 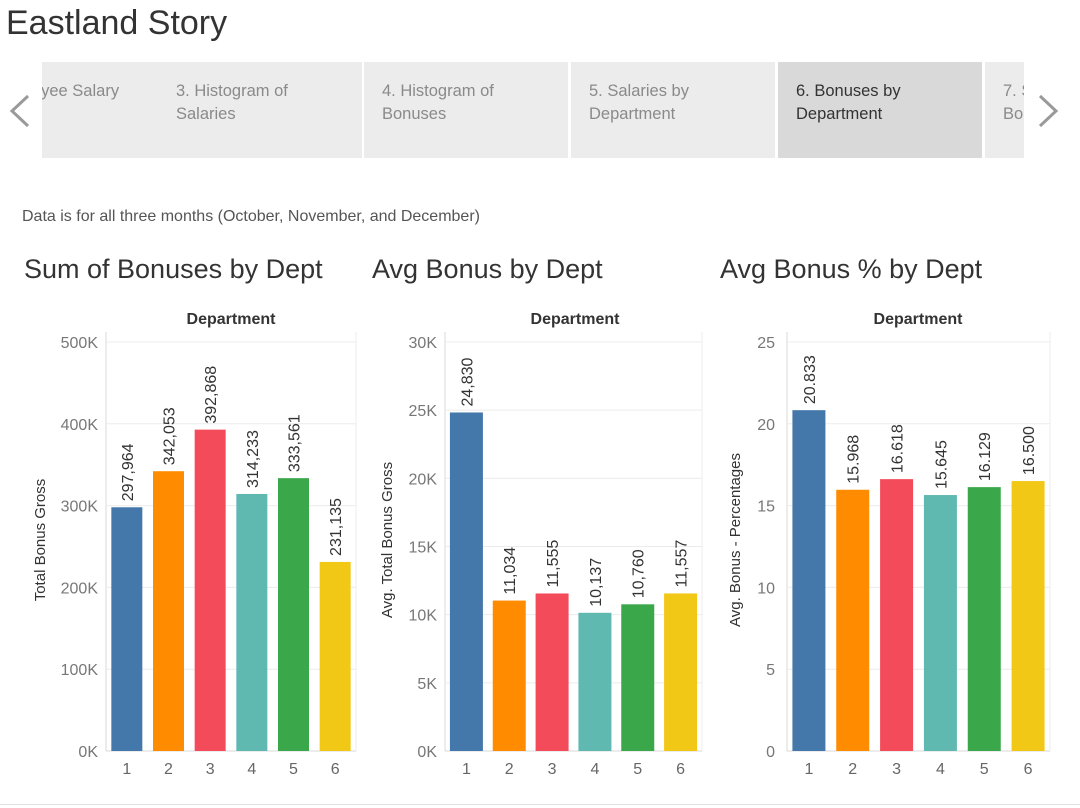 What do you see at coordinates (639, 102) in the screenshot?
I see `story-tab-label: 5. Salaries by Department` at bounding box center [639, 102].